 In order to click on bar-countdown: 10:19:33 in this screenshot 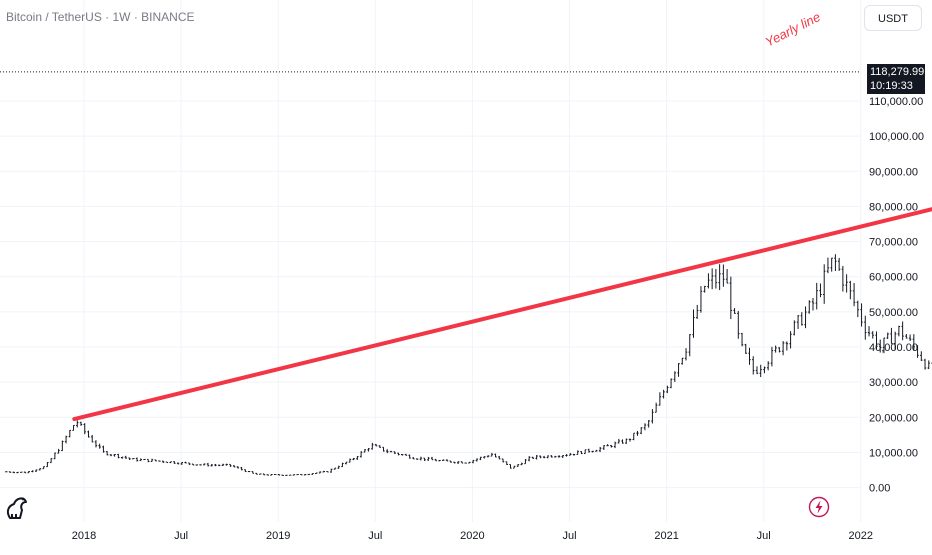, I will do `click(891, 86)`.